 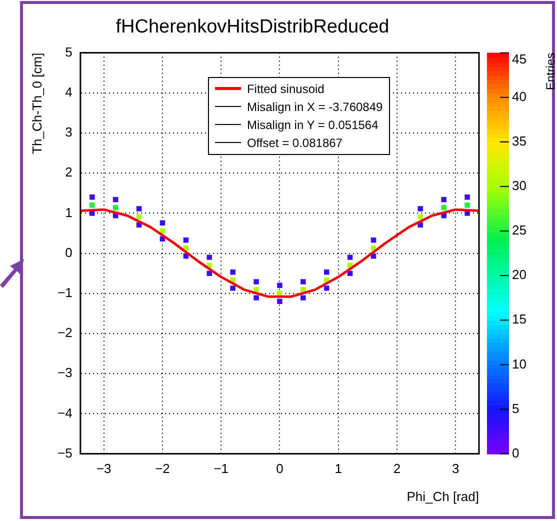 I want to click on x-tick-label: 3, so click(x=456, y=468).